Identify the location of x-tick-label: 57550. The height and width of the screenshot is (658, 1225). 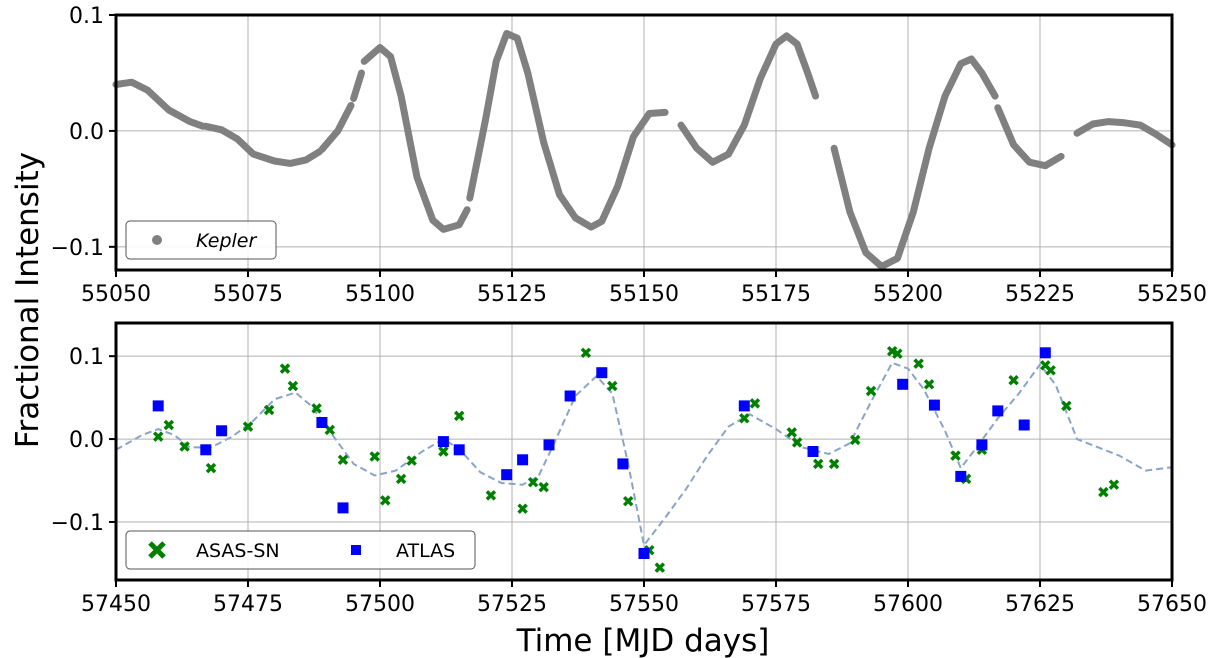
(644, 604).